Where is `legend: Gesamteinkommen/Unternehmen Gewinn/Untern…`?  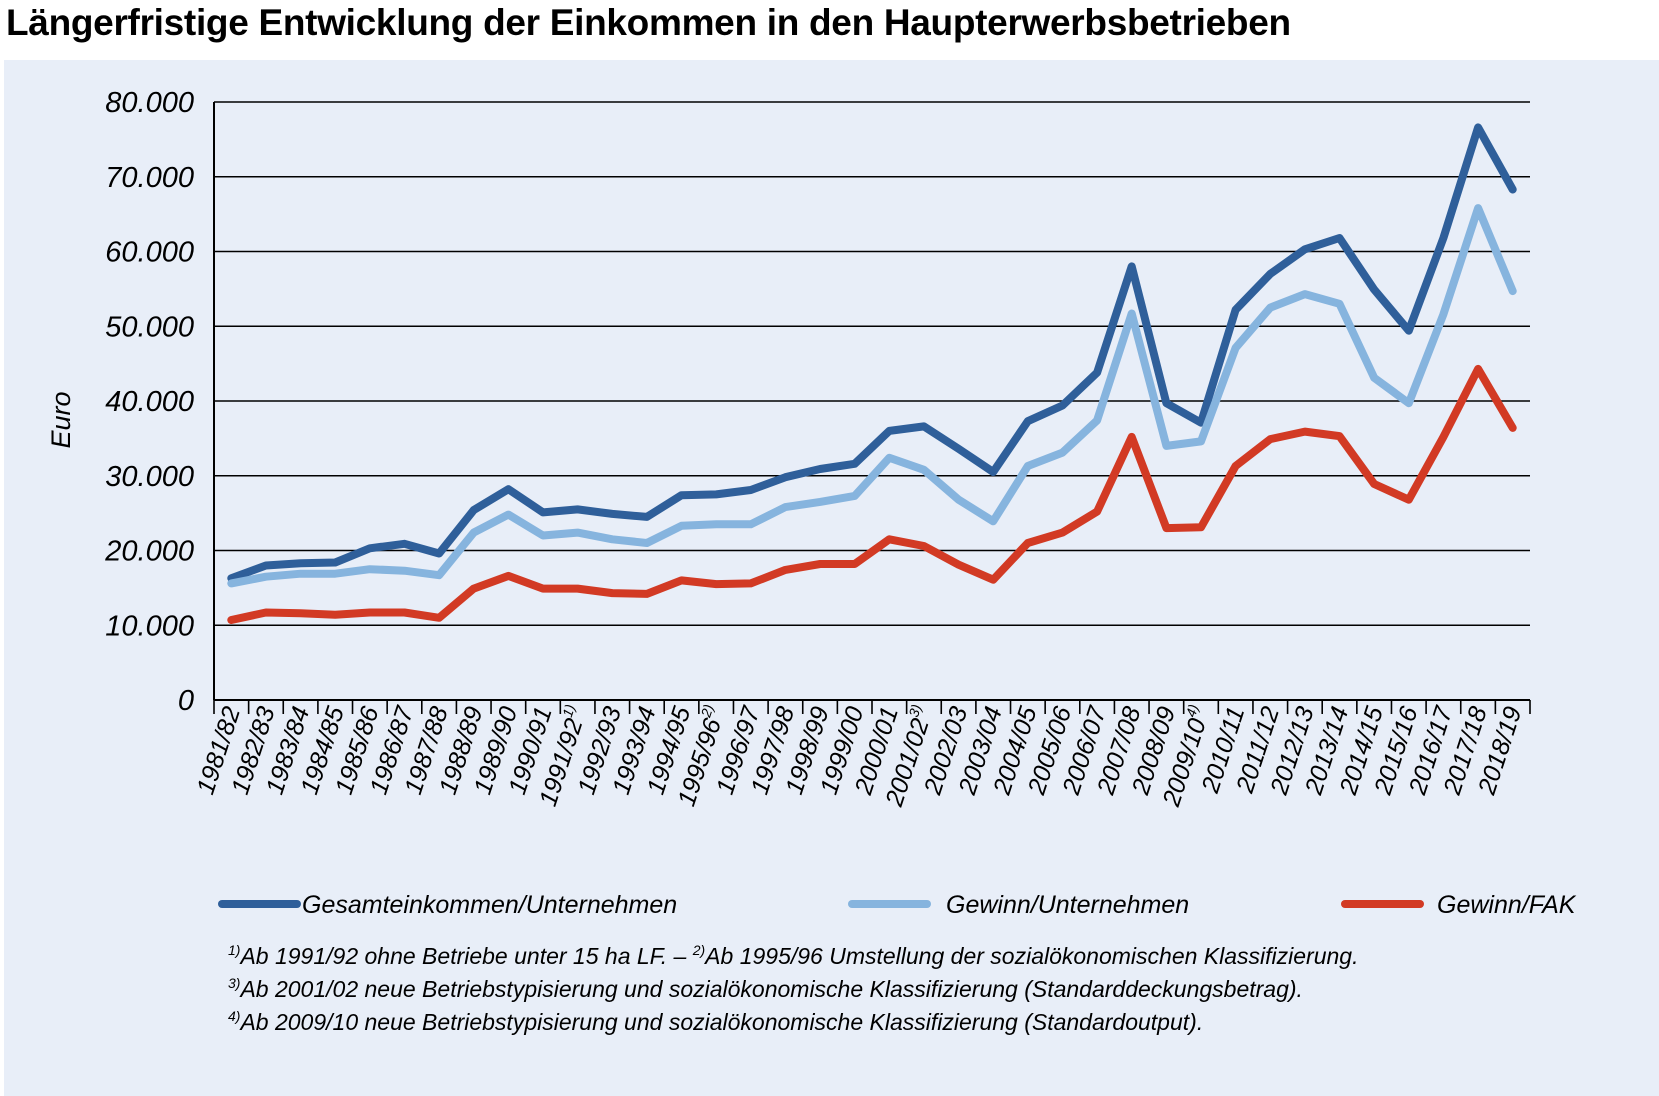
legend: Gesamteinkommen/Unternehmen Gewinn/Untern… is located at coordinates (897, 905).